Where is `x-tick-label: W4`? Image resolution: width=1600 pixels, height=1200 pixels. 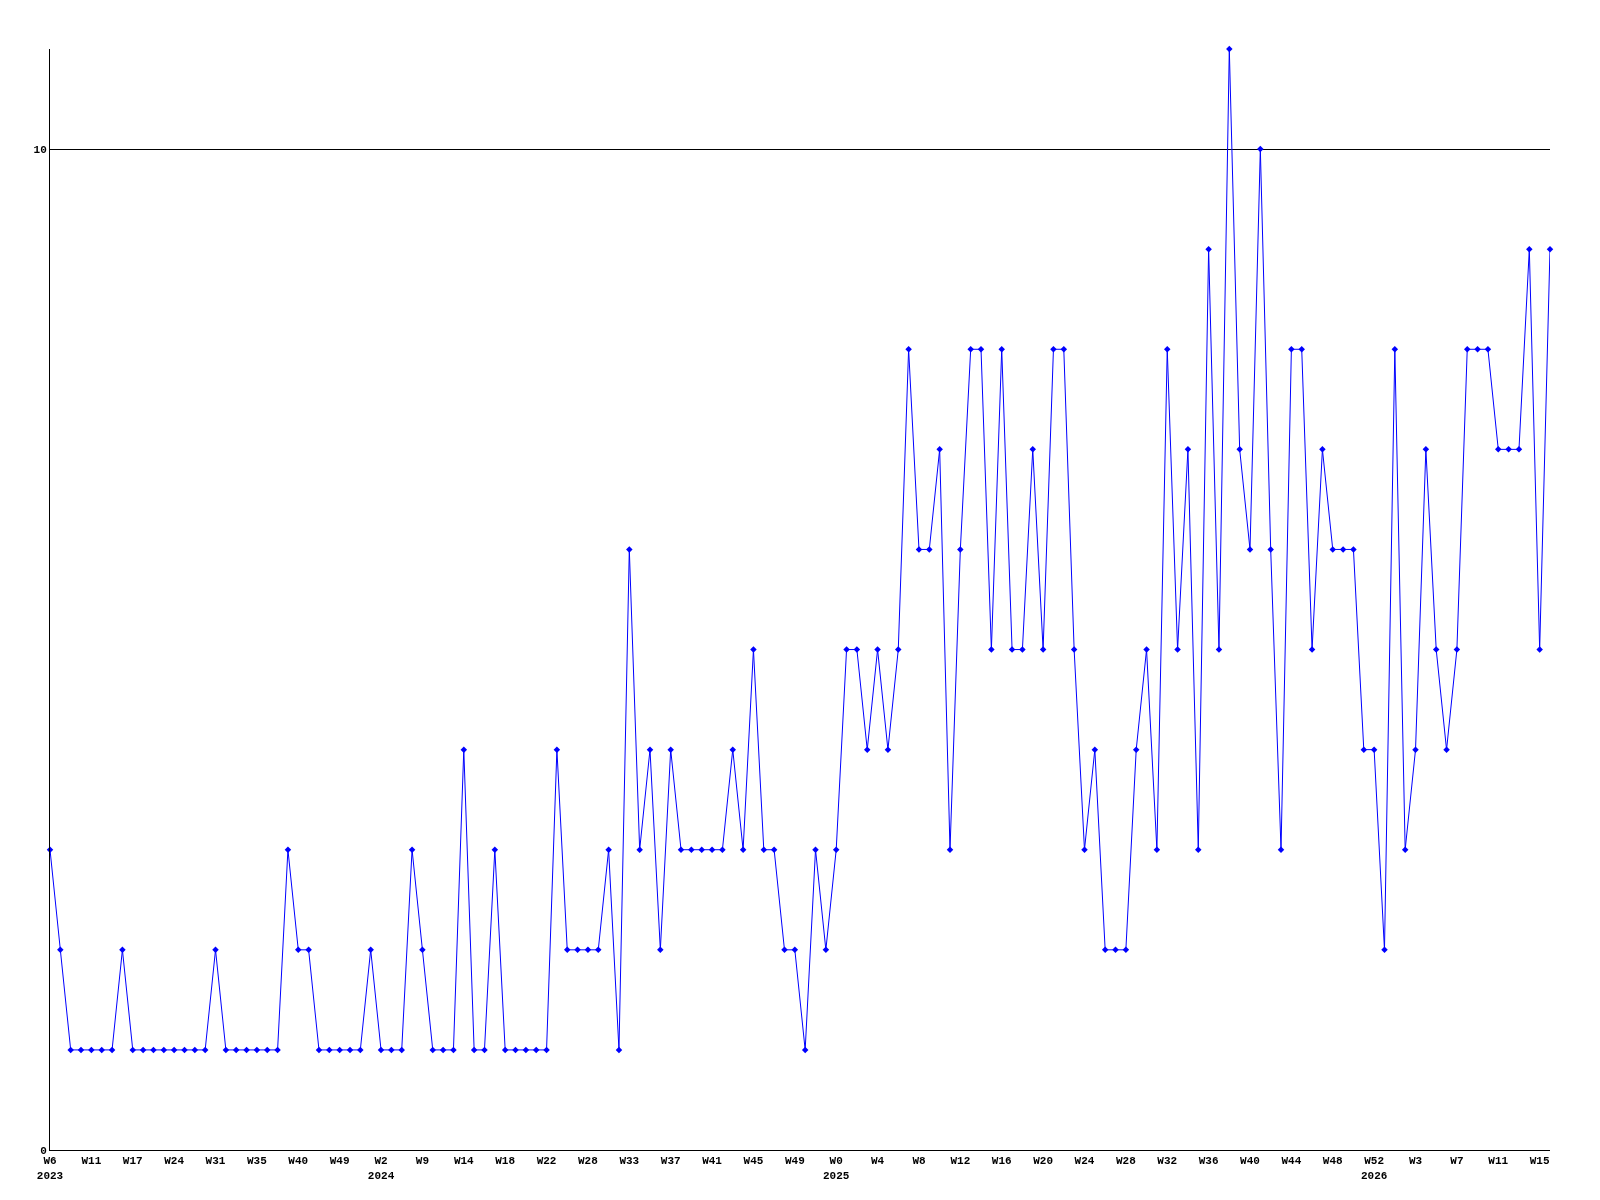
x-tick-label: W4 is located at coordinates (877, 1161).